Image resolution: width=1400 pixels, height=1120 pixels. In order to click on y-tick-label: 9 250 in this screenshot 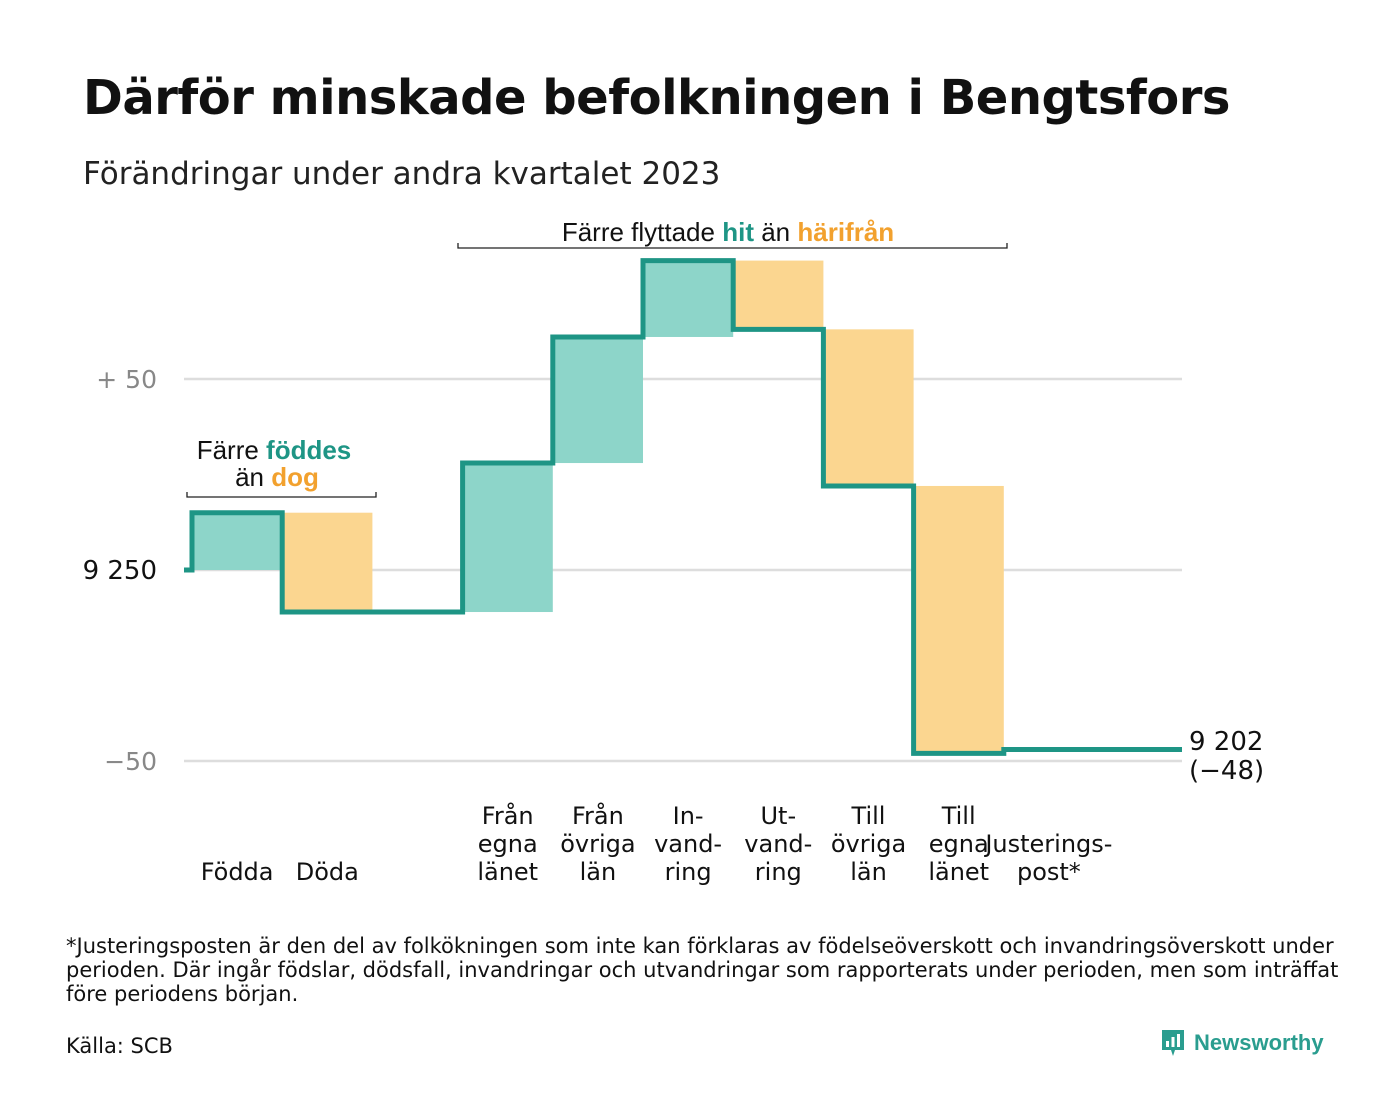, I will do `click(120, 571)`.